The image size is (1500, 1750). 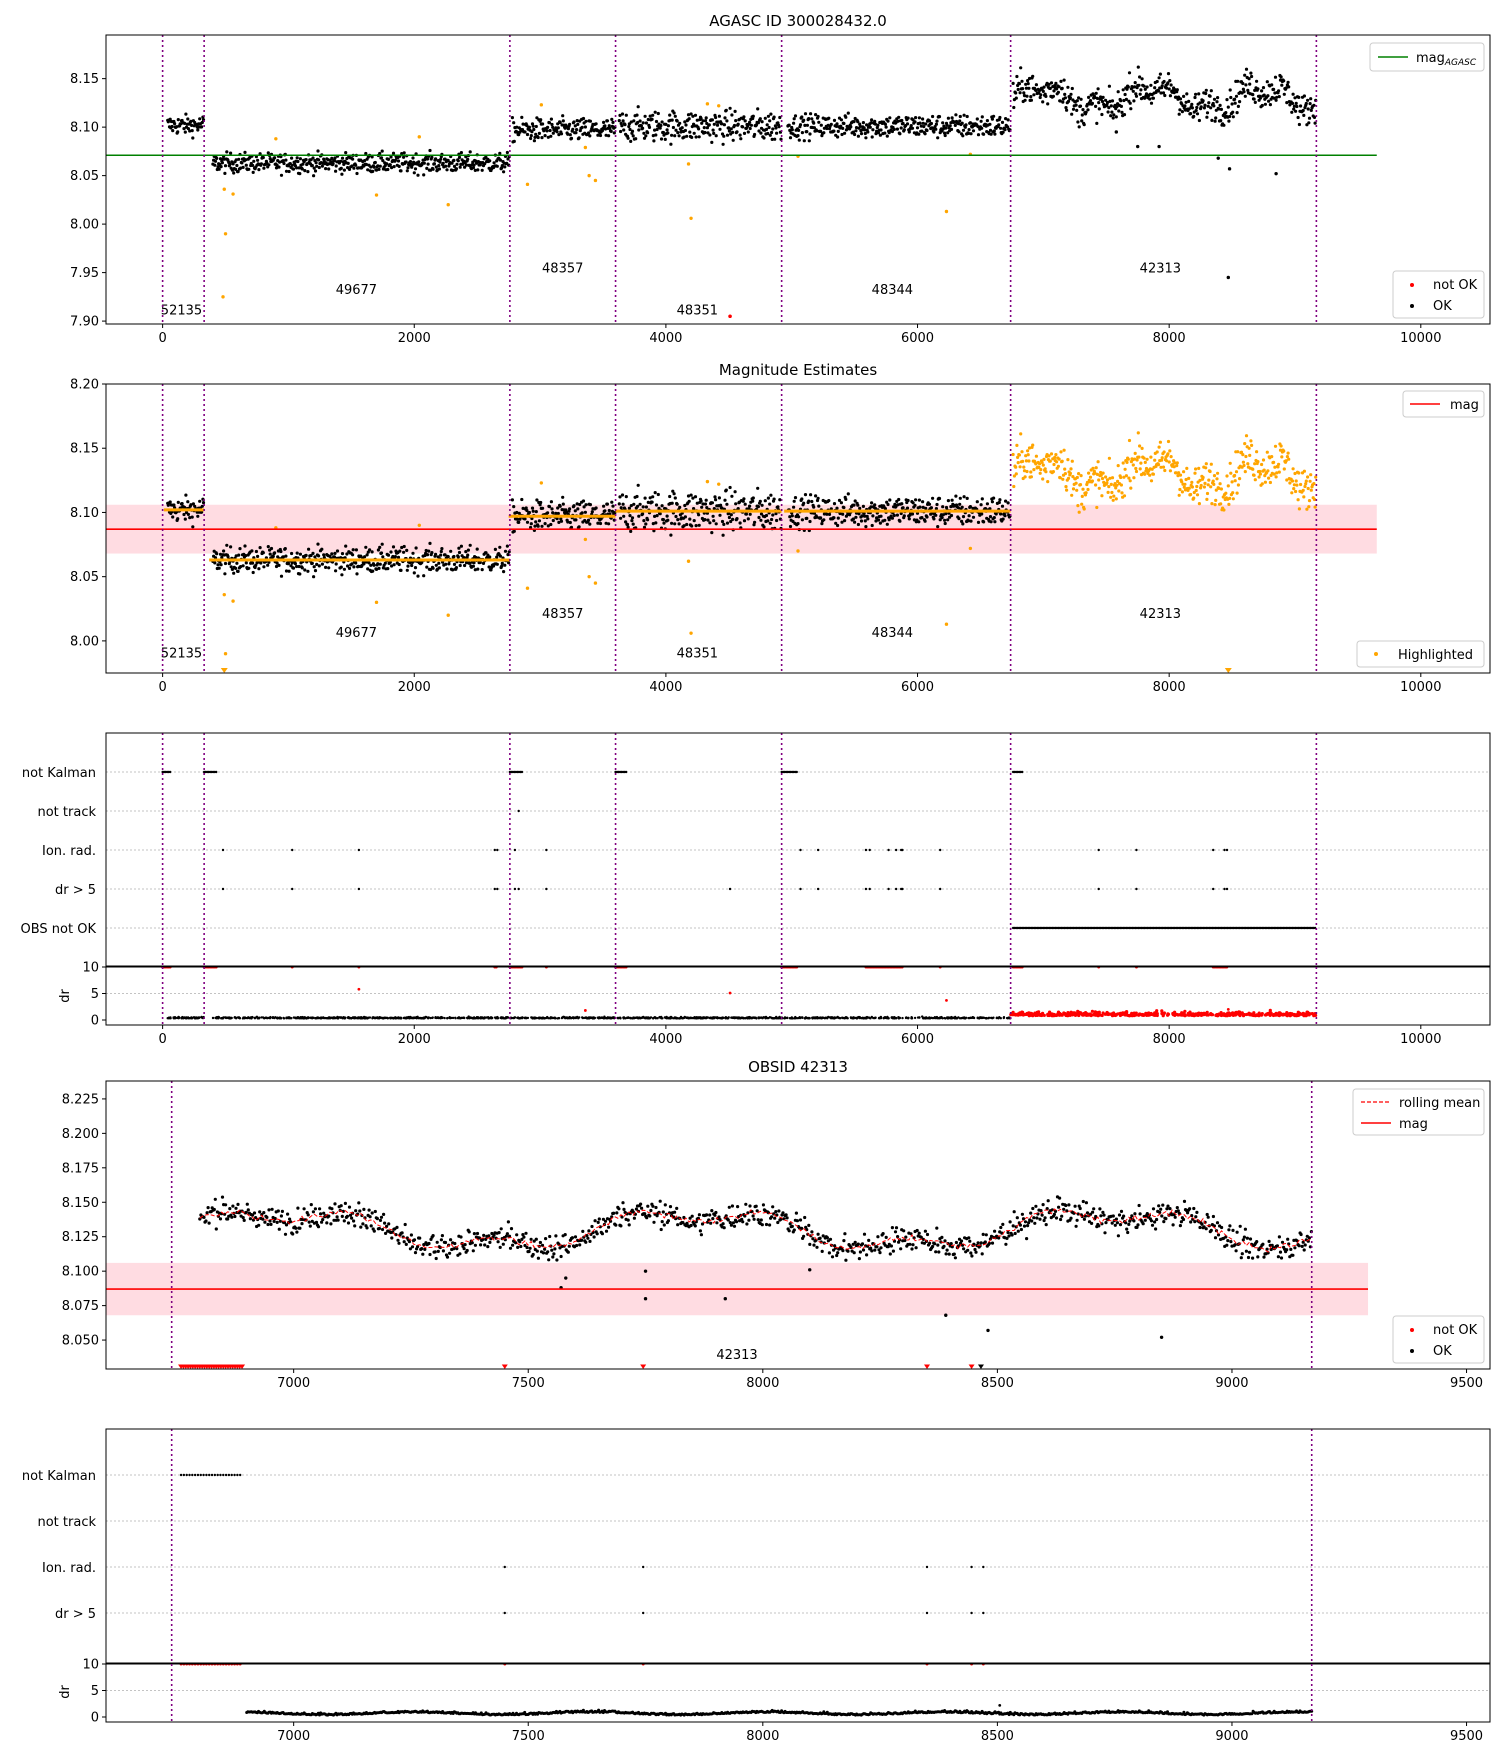 What do you see at coordinates (1376, 654) in the screenshot?
I see `legend-highlight-swatch` at bounding box center [1376, 654].